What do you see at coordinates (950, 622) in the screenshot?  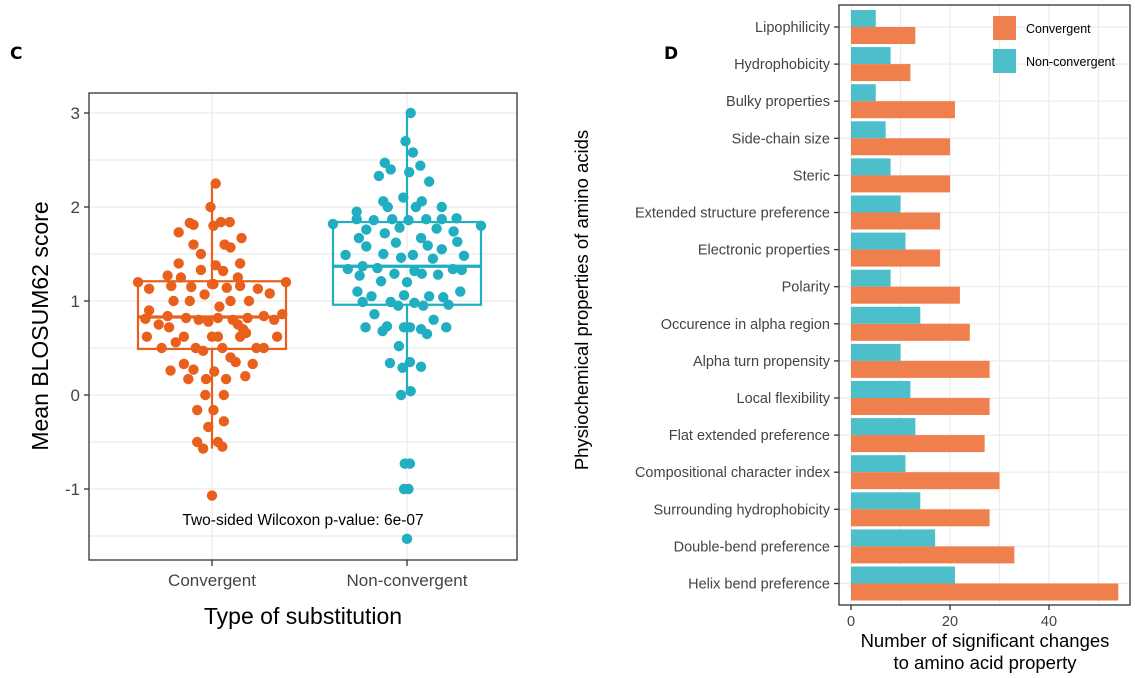 I see `x-tick-label: 20` at bounding box center [950, 622].